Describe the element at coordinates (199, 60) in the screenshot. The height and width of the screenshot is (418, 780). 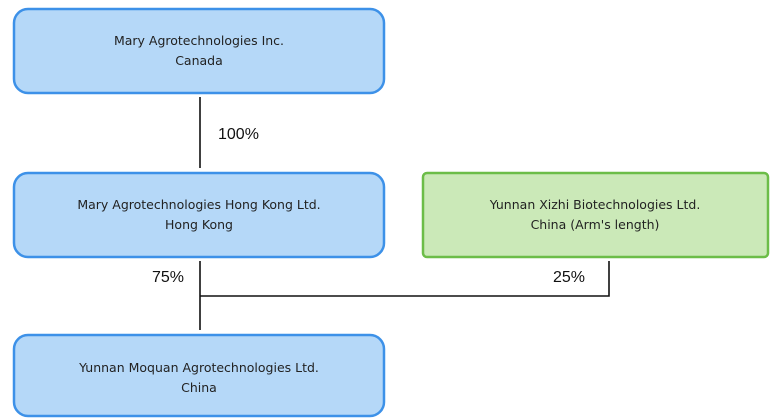
I see `node-location: Canada` at that location.